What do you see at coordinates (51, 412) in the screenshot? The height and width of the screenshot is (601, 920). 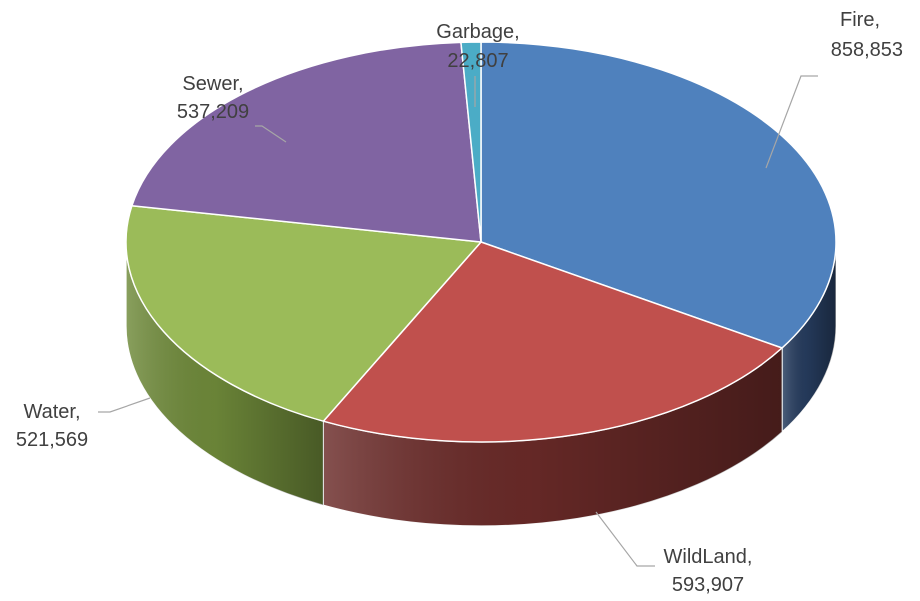 I see `label-water-name: Water,` at bounding box center [51, 412].